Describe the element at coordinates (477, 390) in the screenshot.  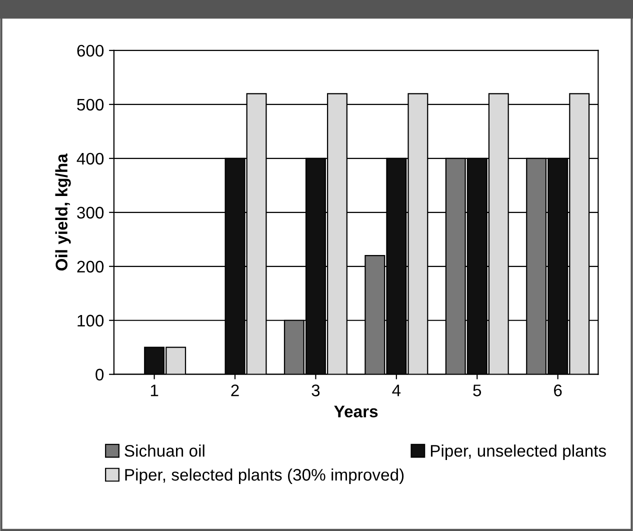
I see `x-tick-label: 5` at that location.